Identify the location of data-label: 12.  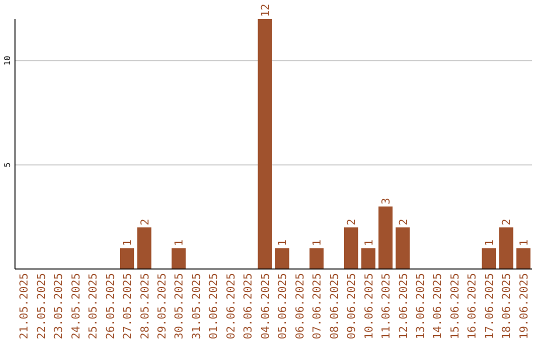
(265, 10).